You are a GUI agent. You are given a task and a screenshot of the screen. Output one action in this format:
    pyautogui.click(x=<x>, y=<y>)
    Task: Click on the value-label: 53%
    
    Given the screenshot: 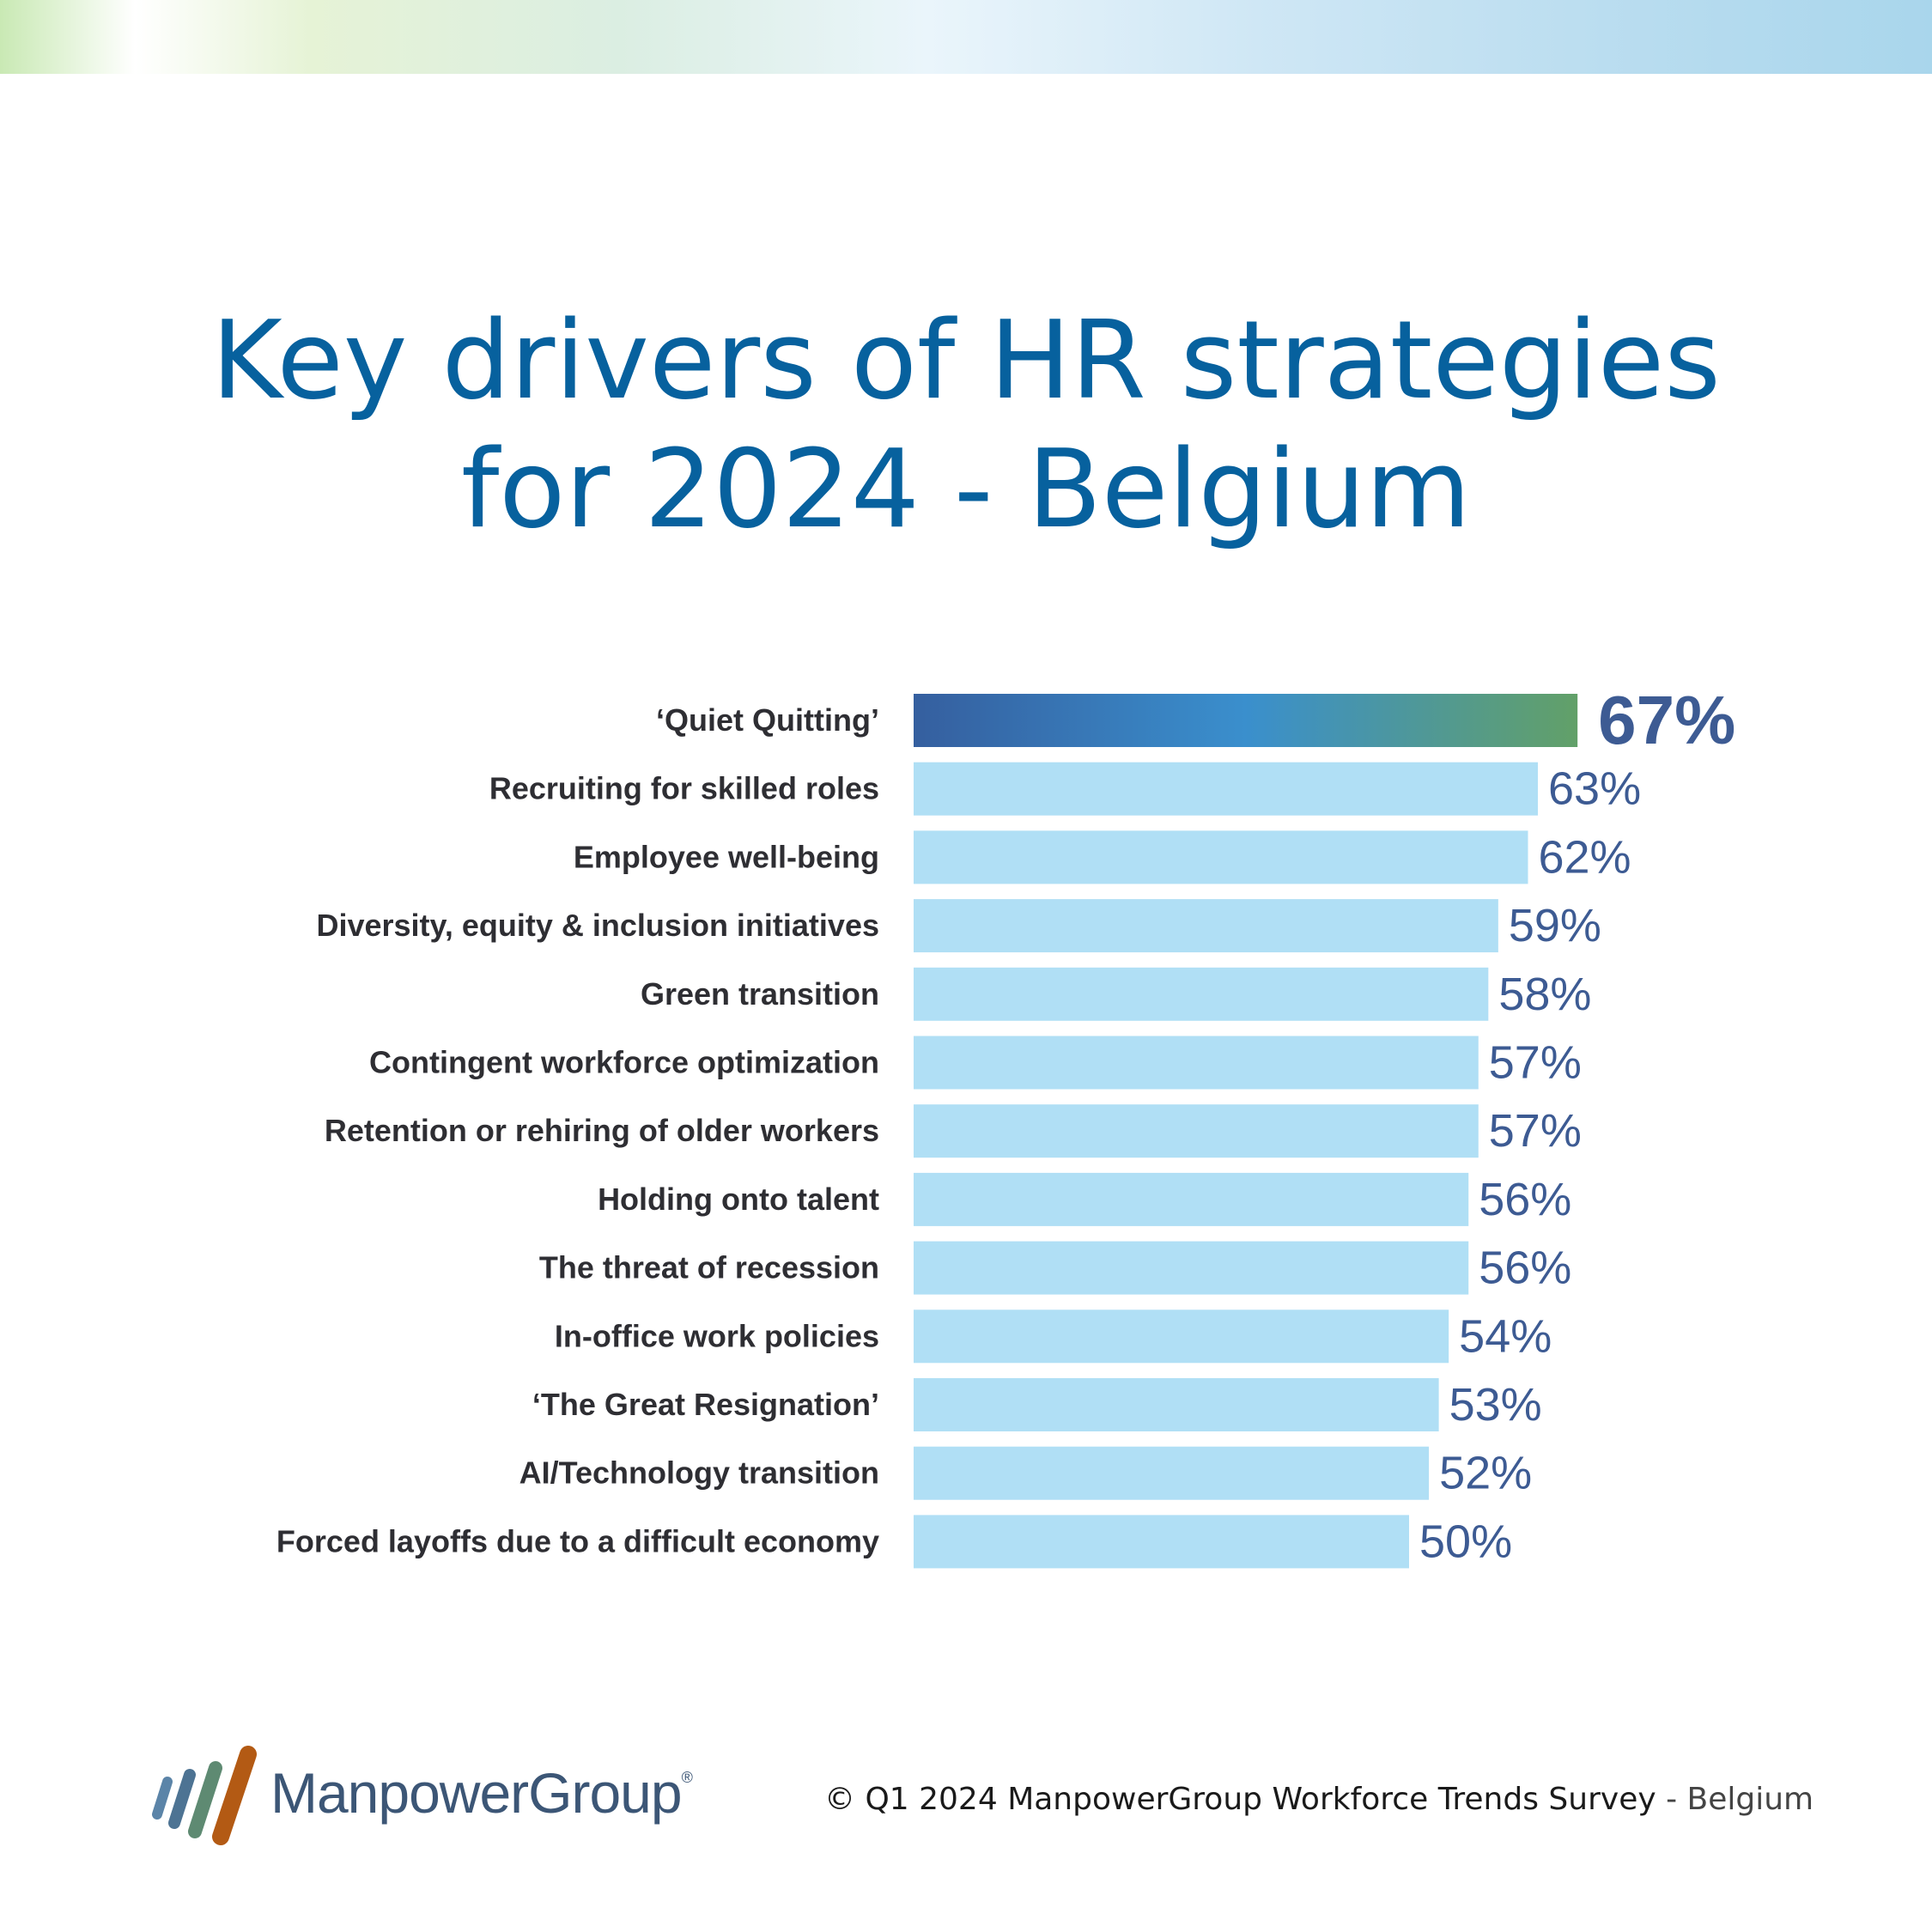 What is the action you would take?
    pyautogui.click(x=1495, y=1405)
    